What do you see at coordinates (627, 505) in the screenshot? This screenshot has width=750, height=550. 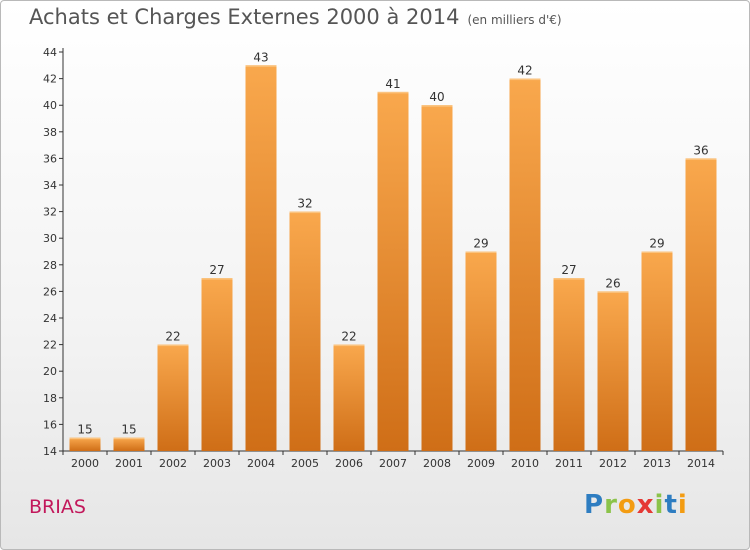 I see `logo-letter: o` at bounding box center [627, 505].